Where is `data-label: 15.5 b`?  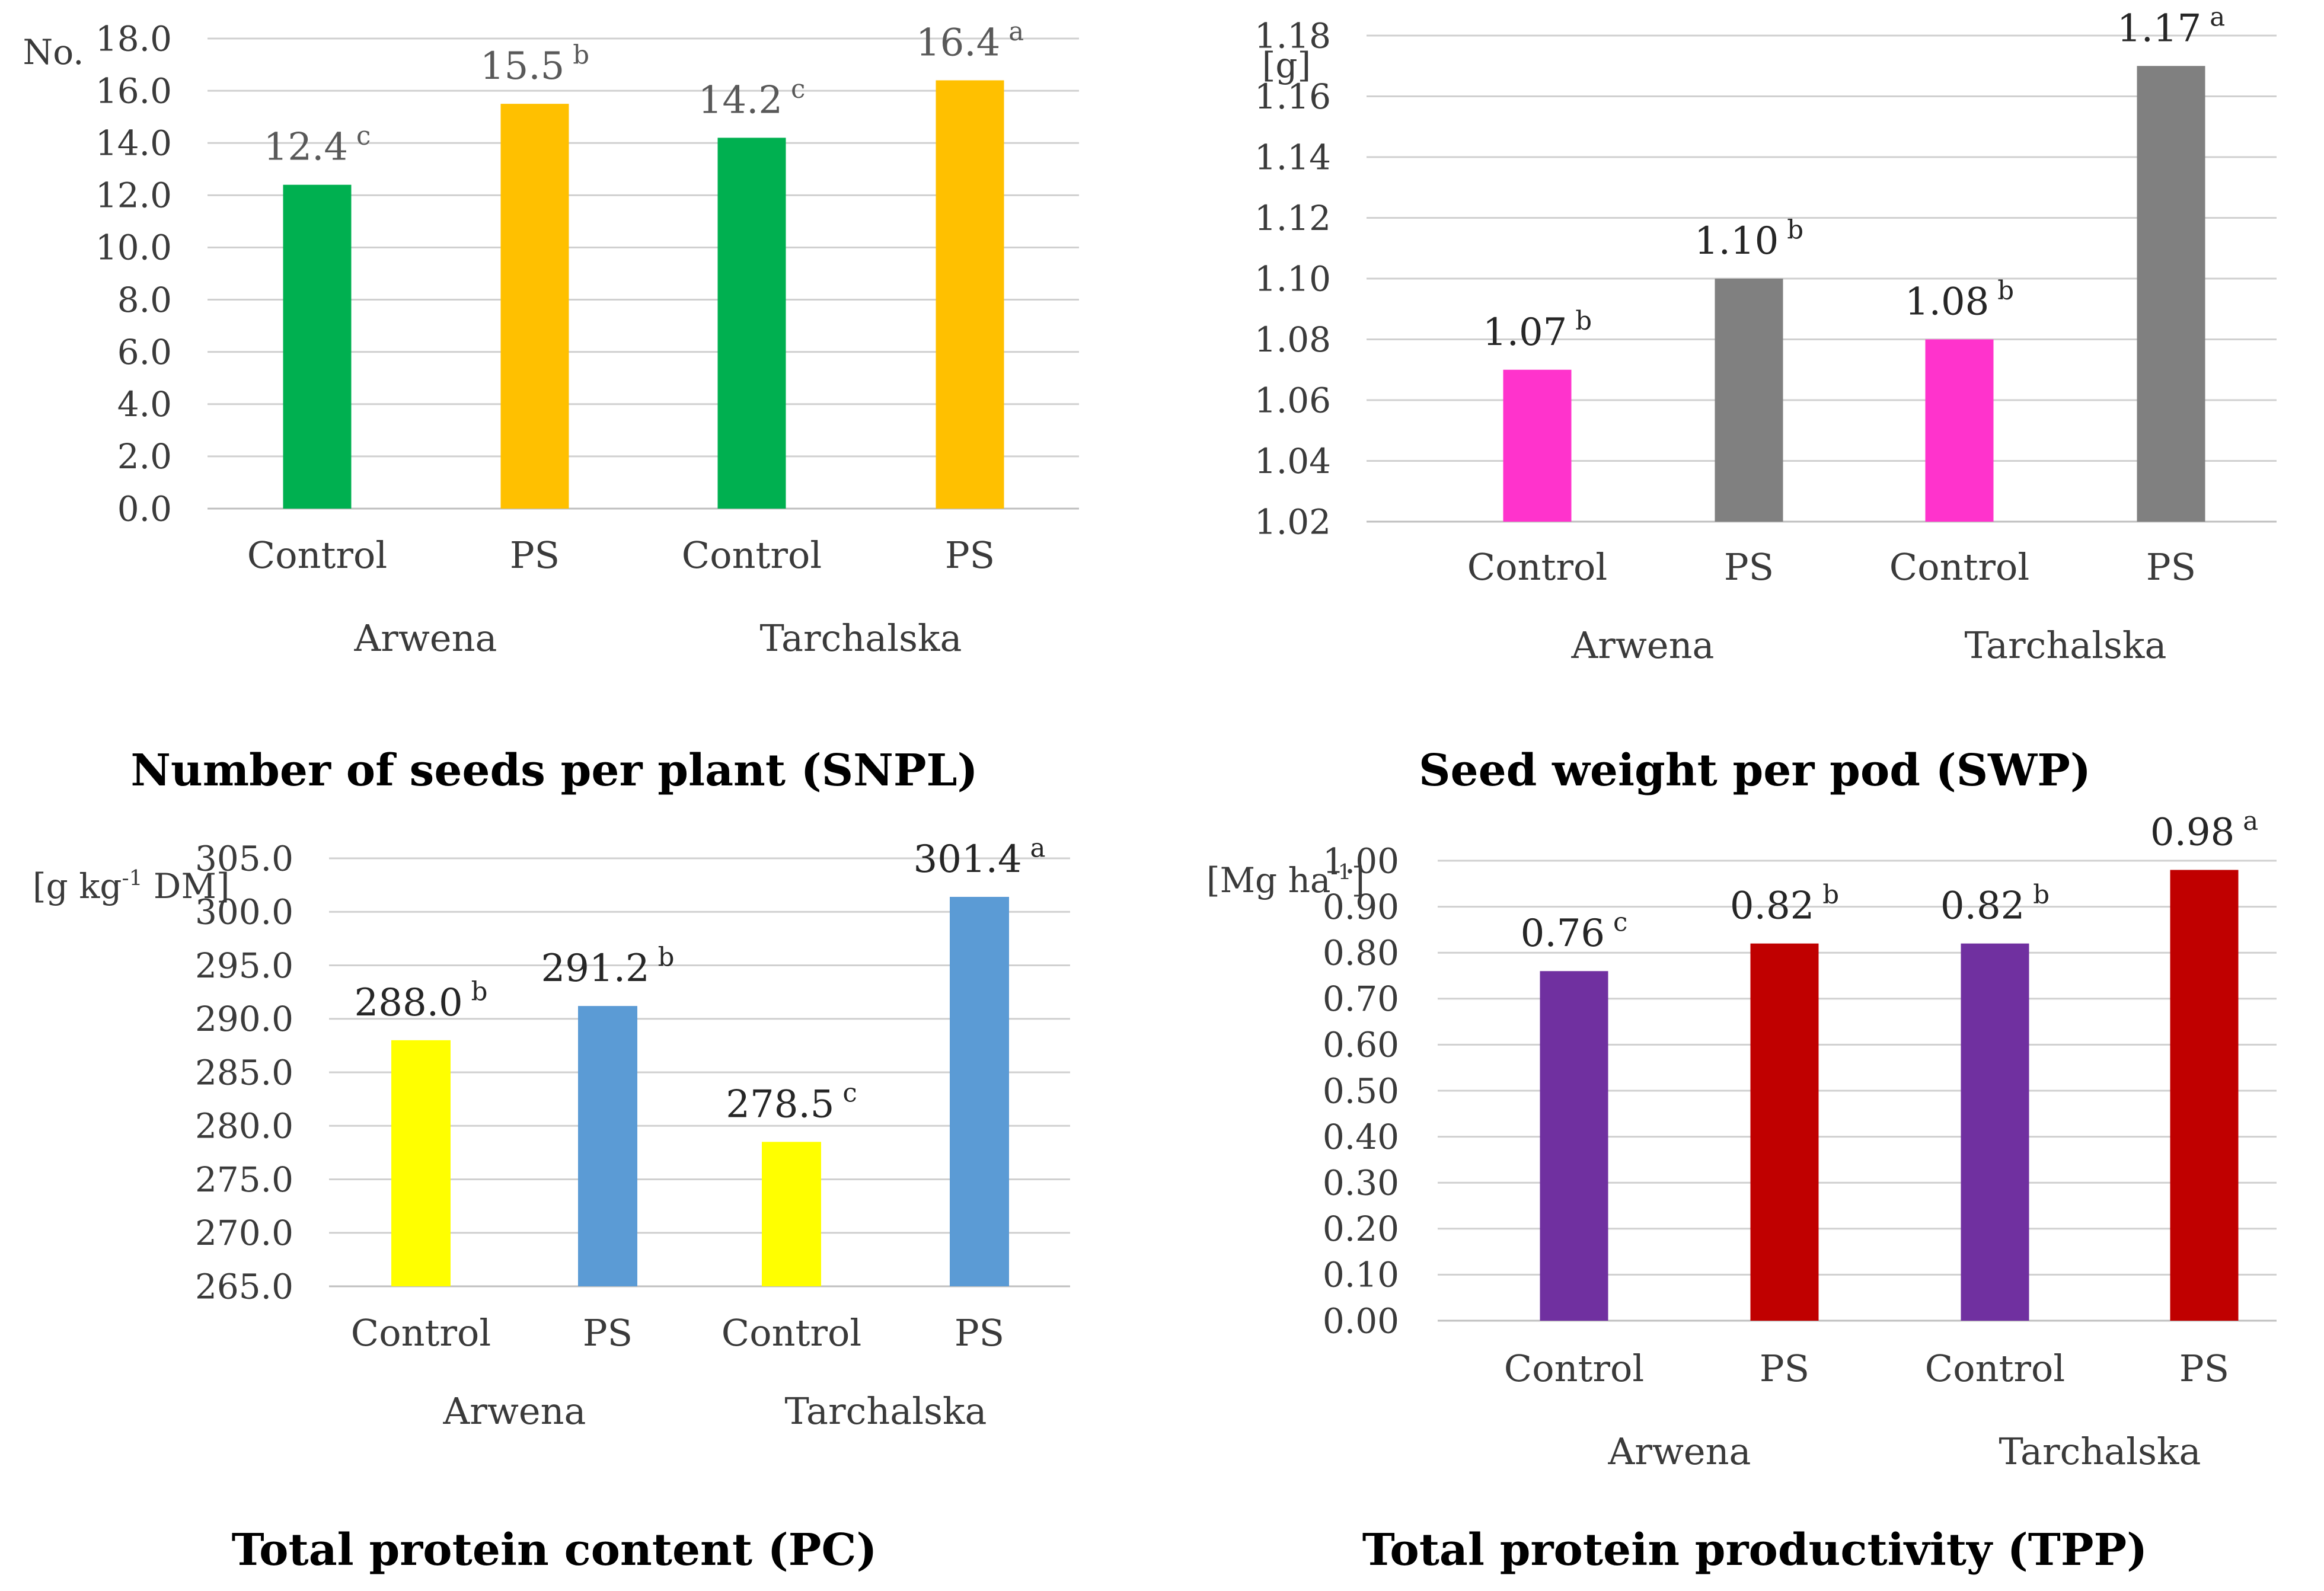
data-label: 15.5 b is located at coordinates (534, 65).